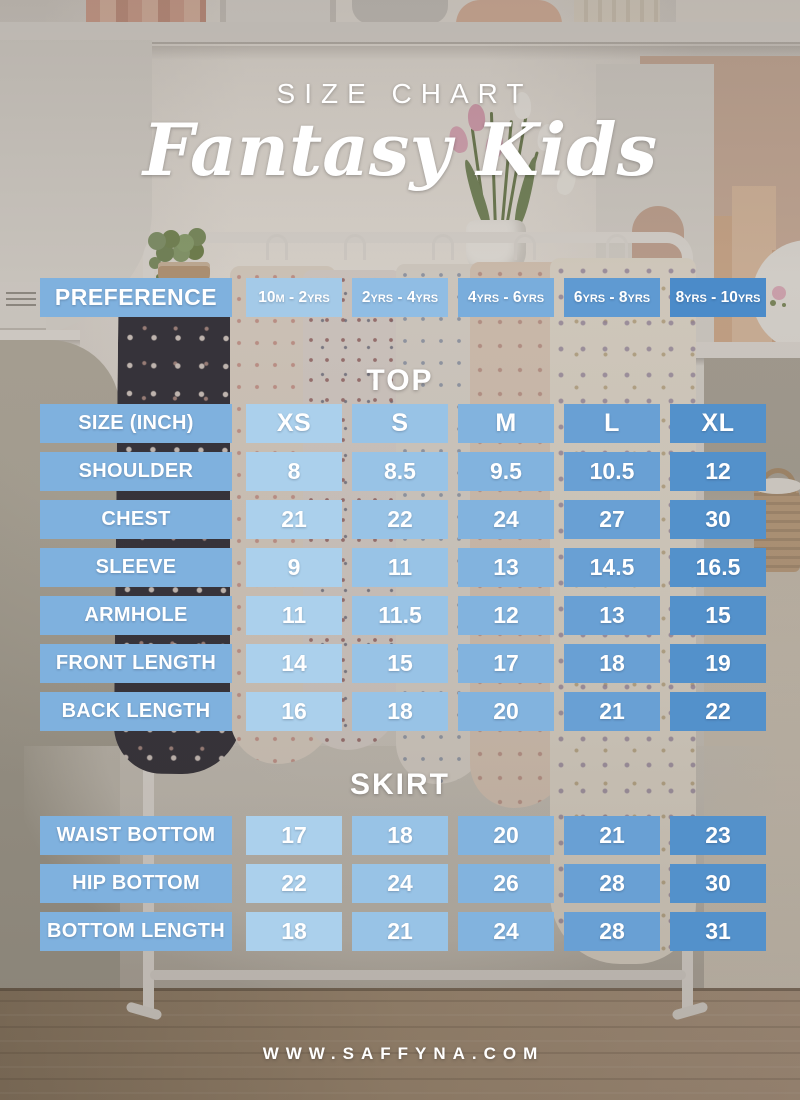  What do you see at coordinates (136, 835) in the screenshot?
I see `row-label-cell: WAIST BOTTOM` at bounding box center [136, 835].